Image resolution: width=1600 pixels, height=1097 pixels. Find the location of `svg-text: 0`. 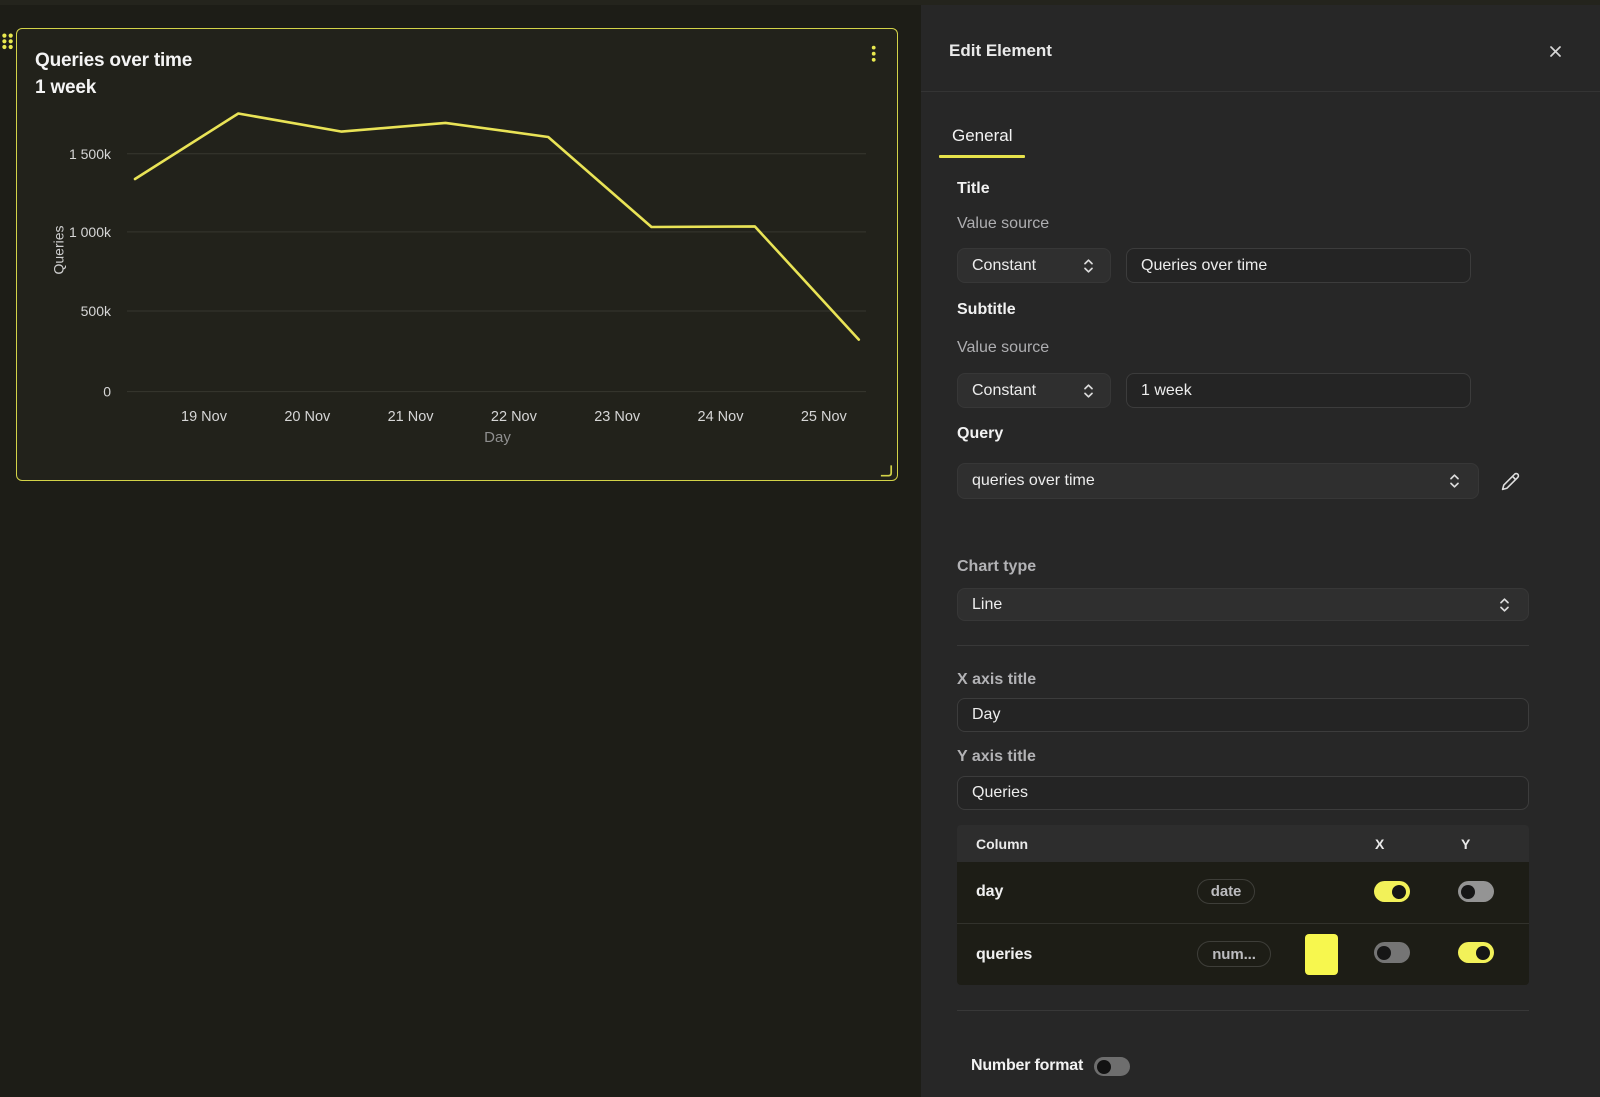

svg-text: 0 is located at coordinates (107, 392).